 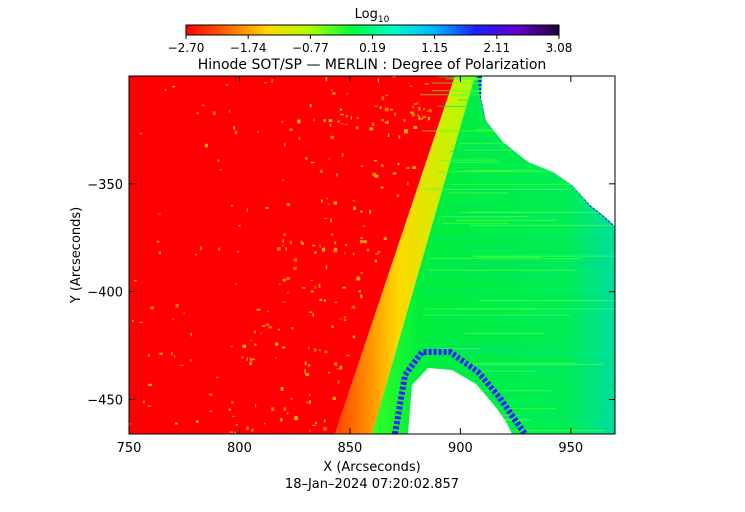 What do you see at coordinates (349, 448) in the screenshot?
I see `x-tick-label: 850` at bounding box center [349, 448].